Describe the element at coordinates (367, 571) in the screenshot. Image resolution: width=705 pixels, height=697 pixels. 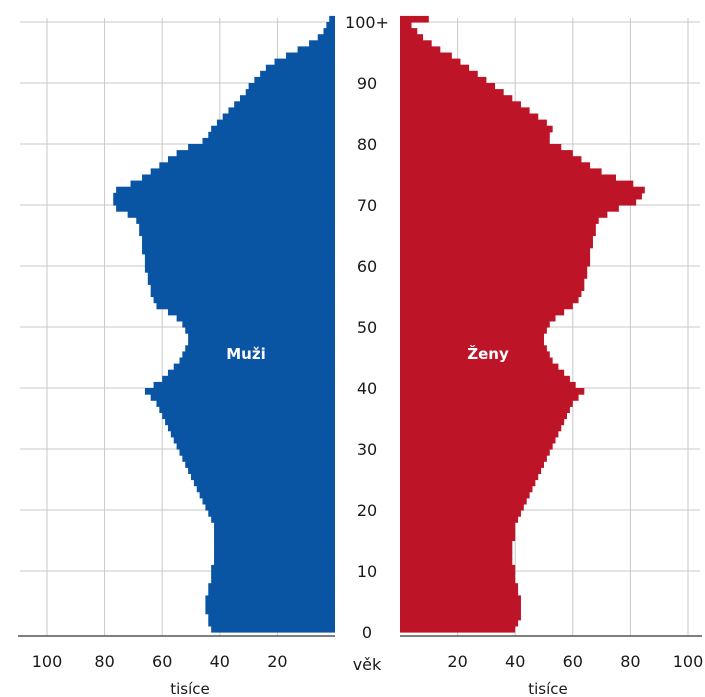
I see `age-tick-label: 10` at that location.